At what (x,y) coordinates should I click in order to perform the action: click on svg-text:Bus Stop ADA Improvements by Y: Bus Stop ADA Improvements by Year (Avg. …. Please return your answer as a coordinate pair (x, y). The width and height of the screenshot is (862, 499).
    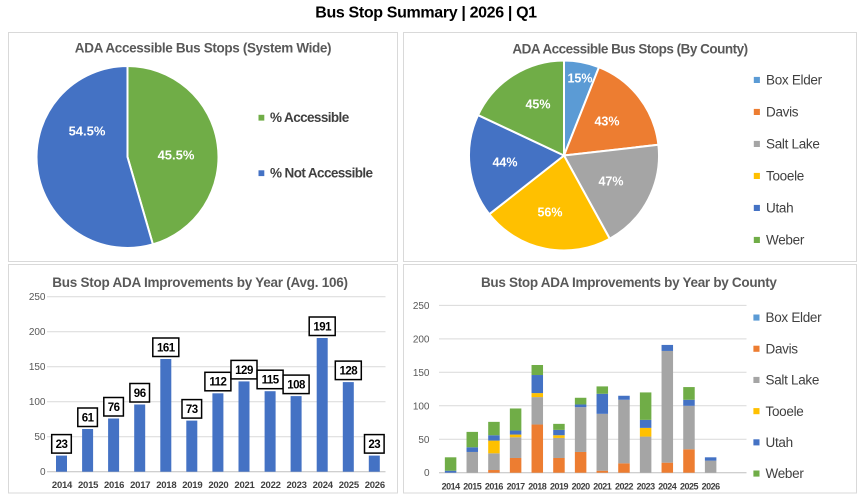
    Looking at the image, I should click on (200, 282).